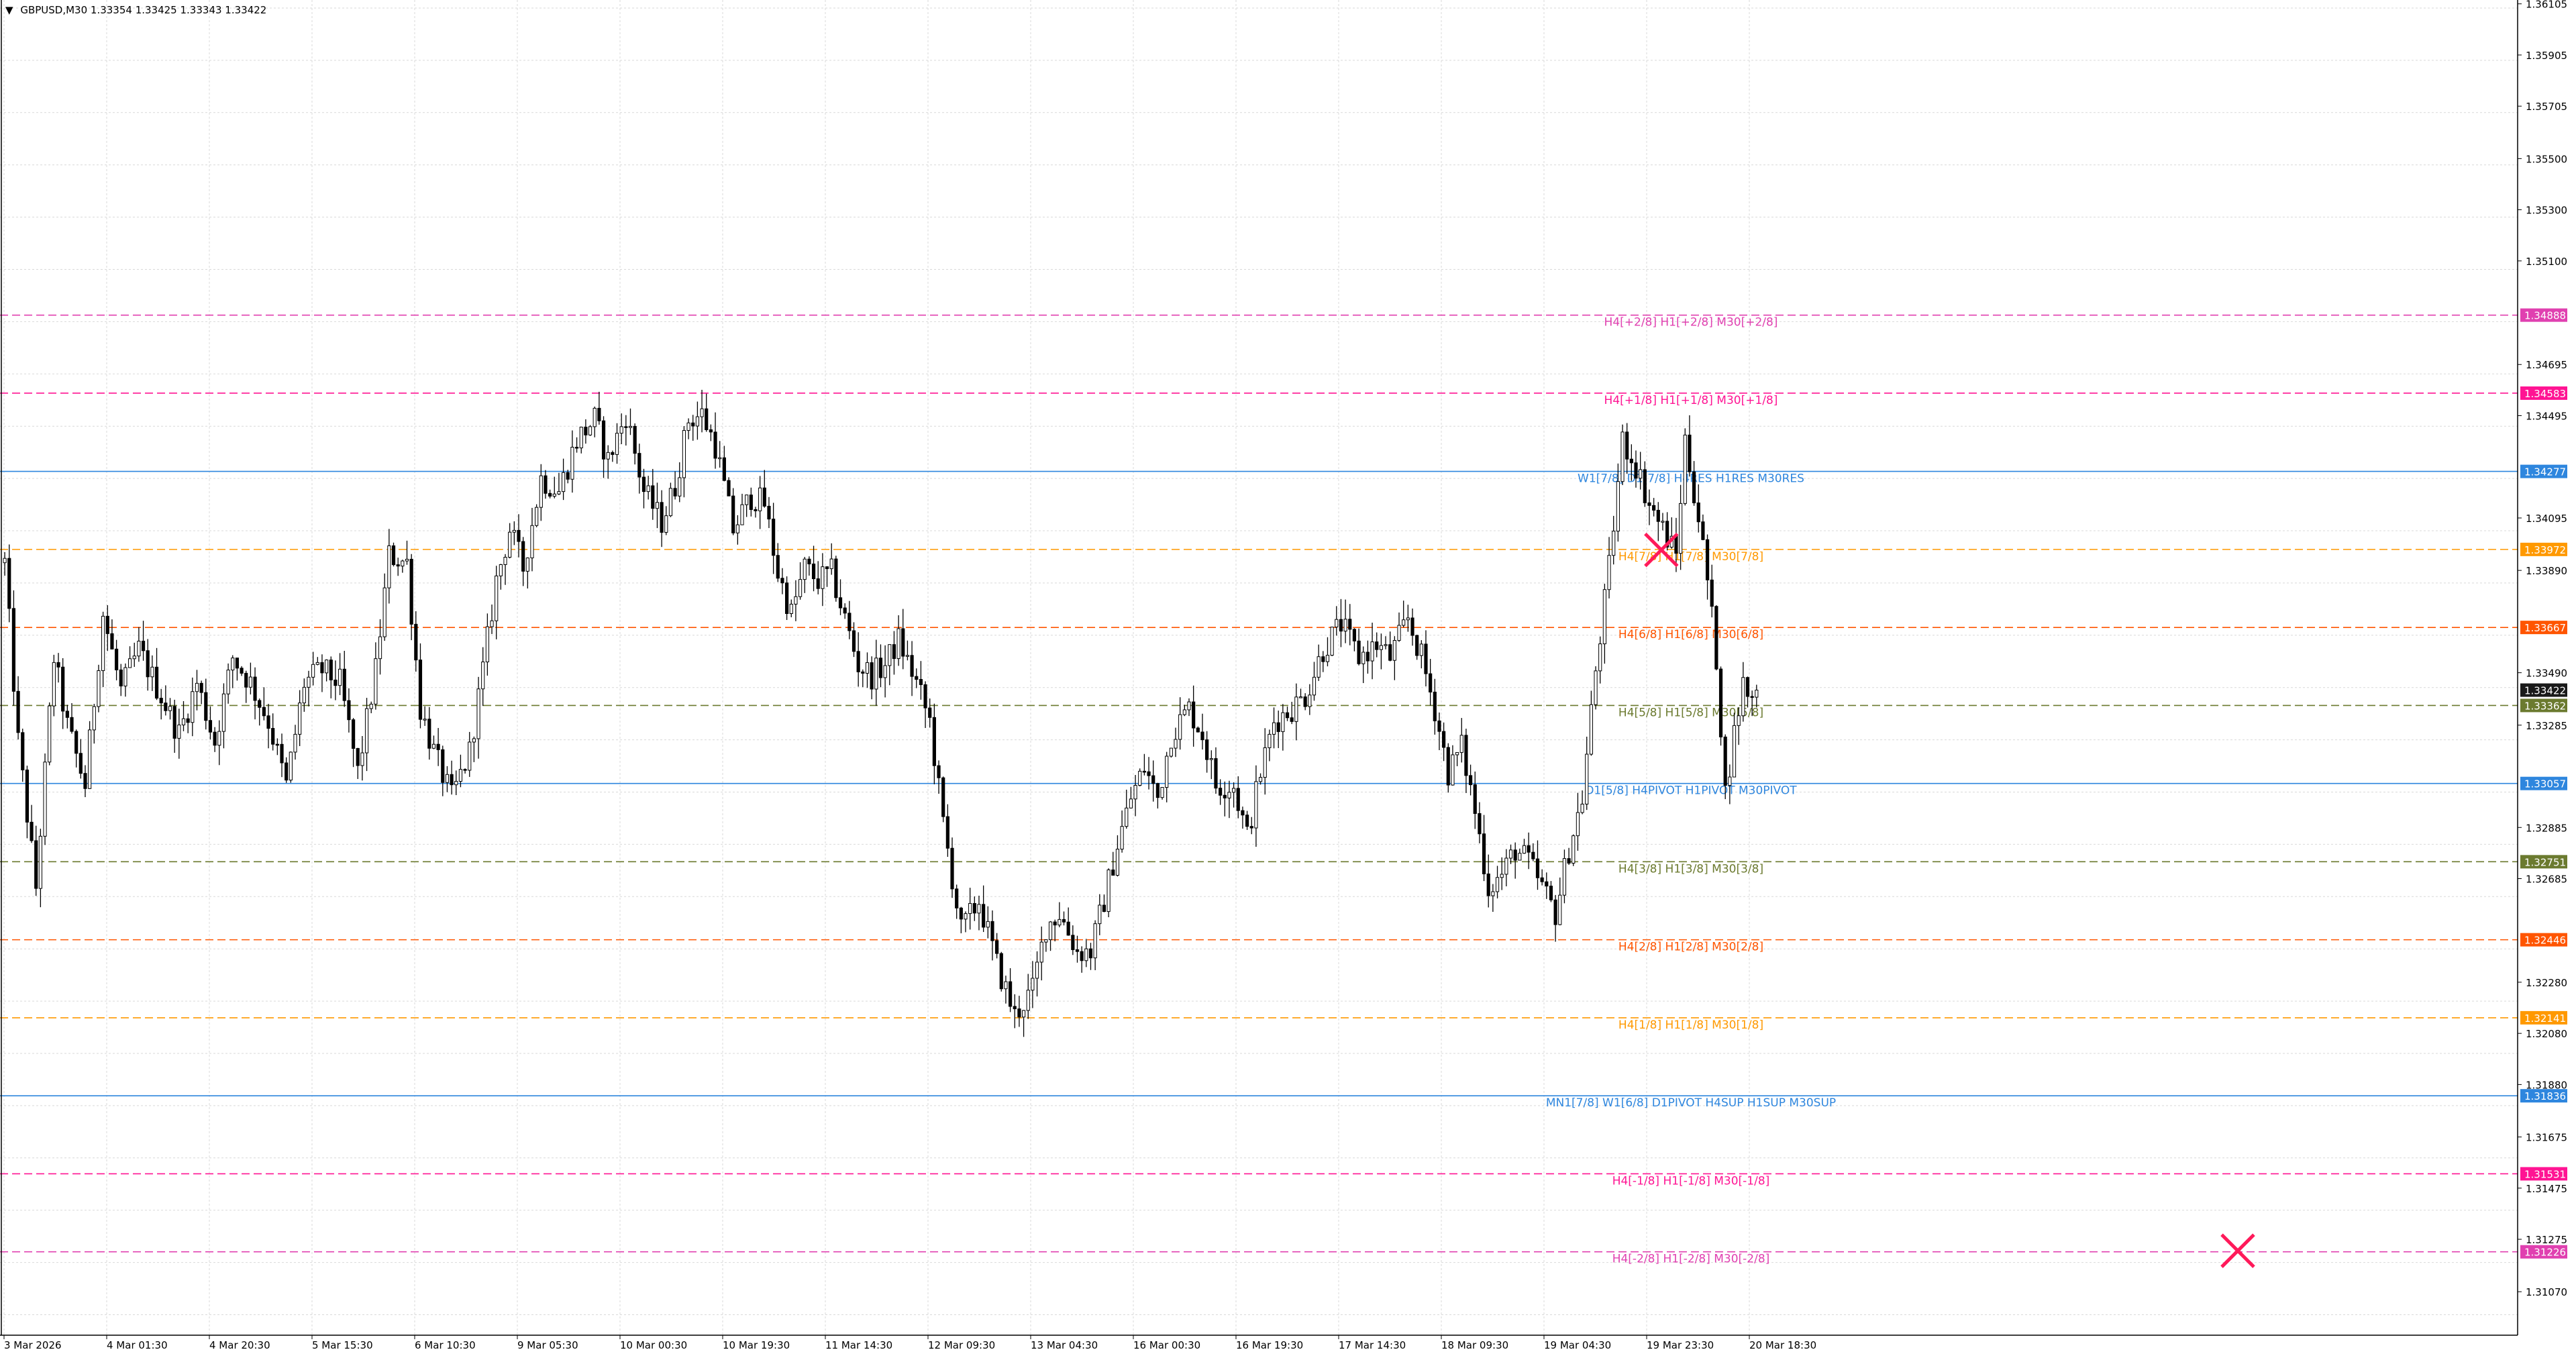  Describe the element at coordinates (2546, 571) in the screenshot. I see `price-tick-label: 1.33890` at that location.